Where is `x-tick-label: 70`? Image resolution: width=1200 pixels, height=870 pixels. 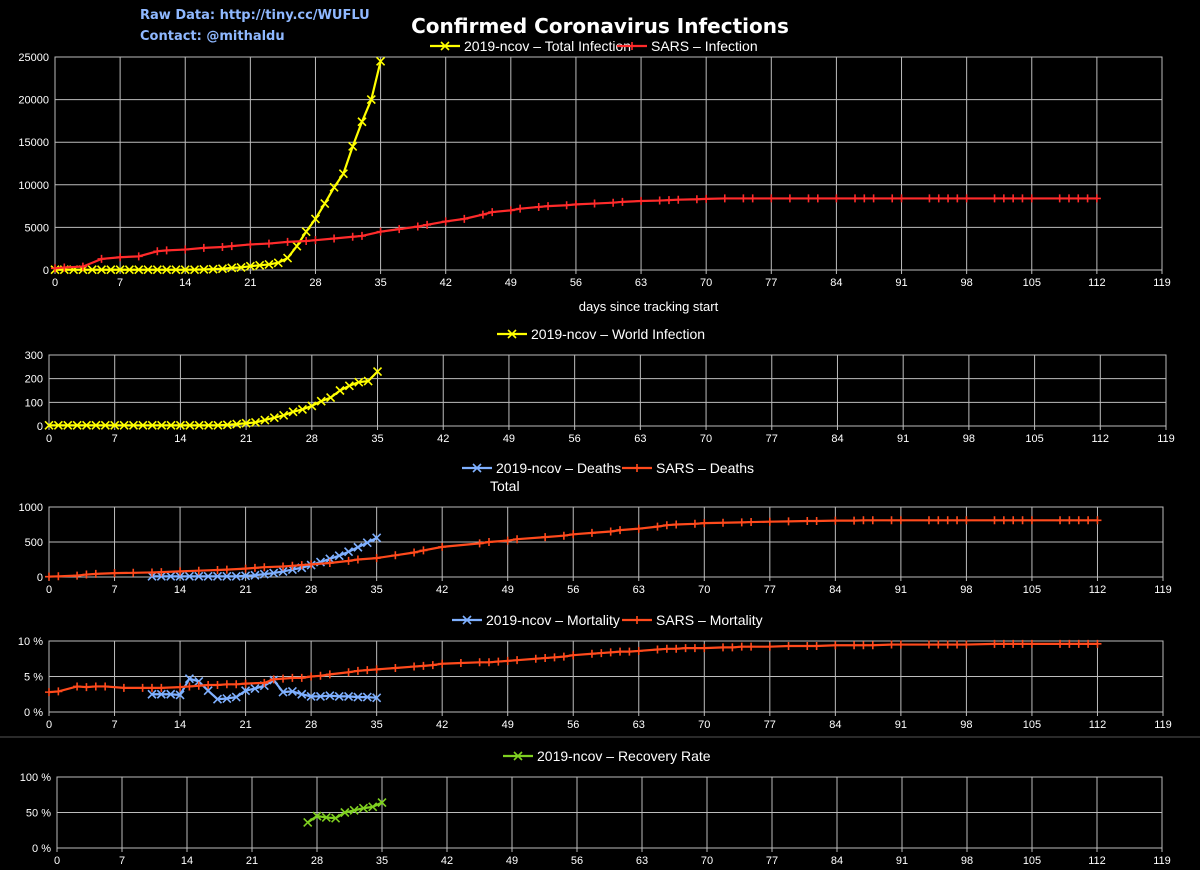
x-tick-label: 70 is located at coordinates (706, 439).